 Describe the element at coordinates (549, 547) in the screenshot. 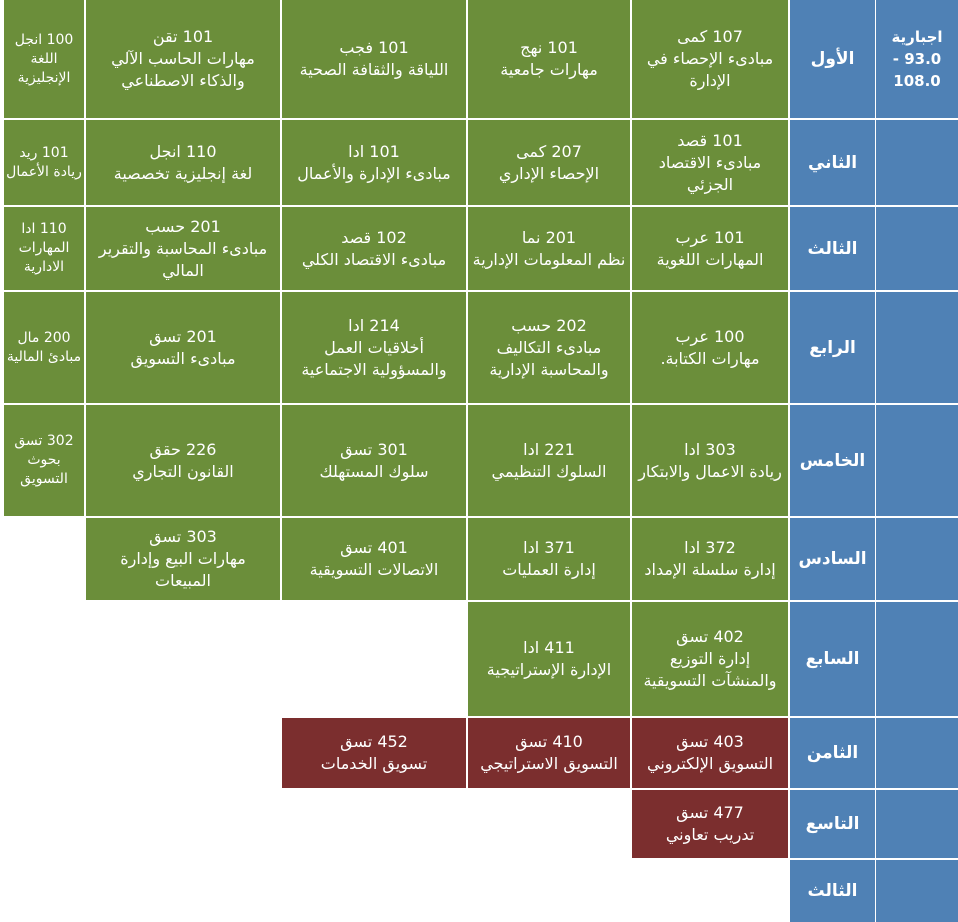

I see `course-code: 371 ادا` at that location.